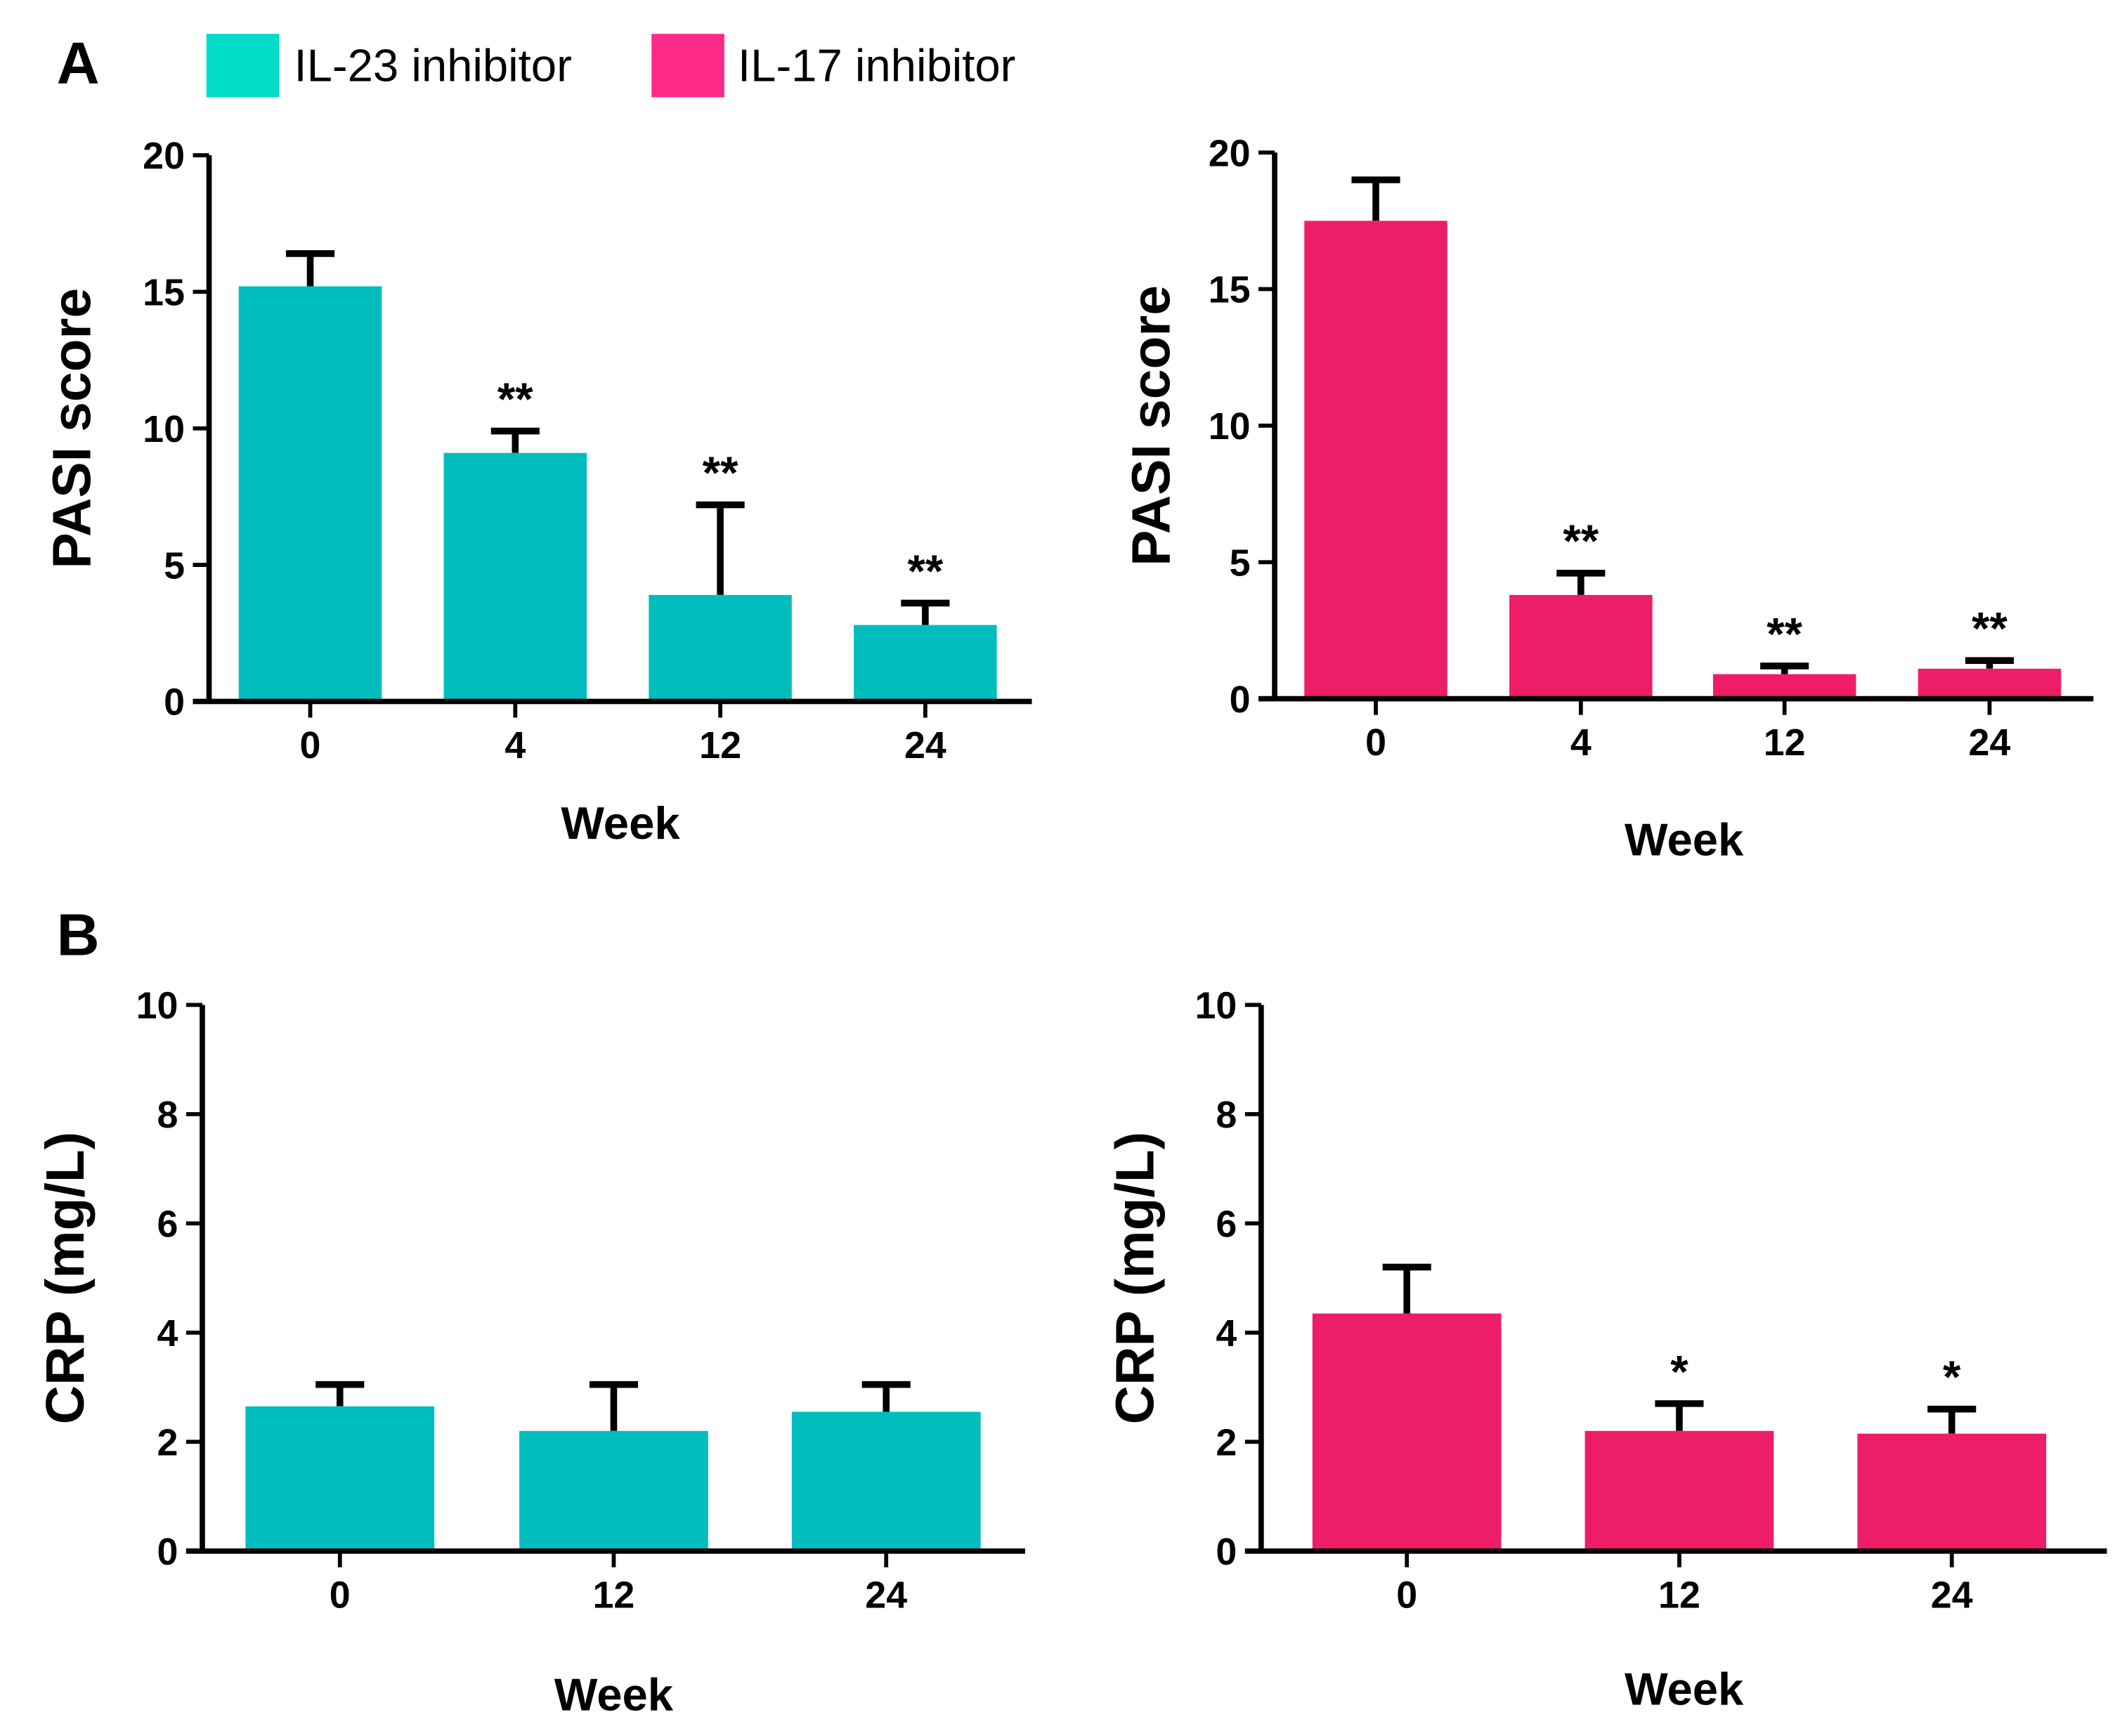 The image size is (2115, 1736). Describe the element at coordinates (432, 65) in the screenshot. I see `legend-label-il23: IL-23 inhibitor` at that location.